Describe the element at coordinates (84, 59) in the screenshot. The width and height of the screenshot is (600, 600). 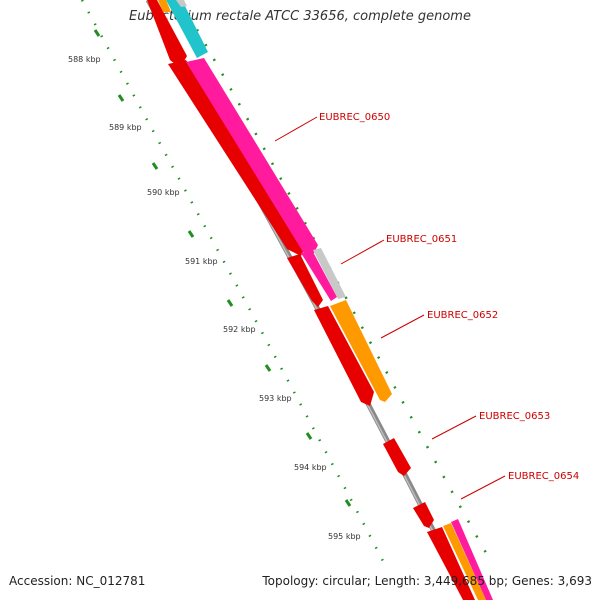
I see `ruler-label: 588 kbp` at that location.